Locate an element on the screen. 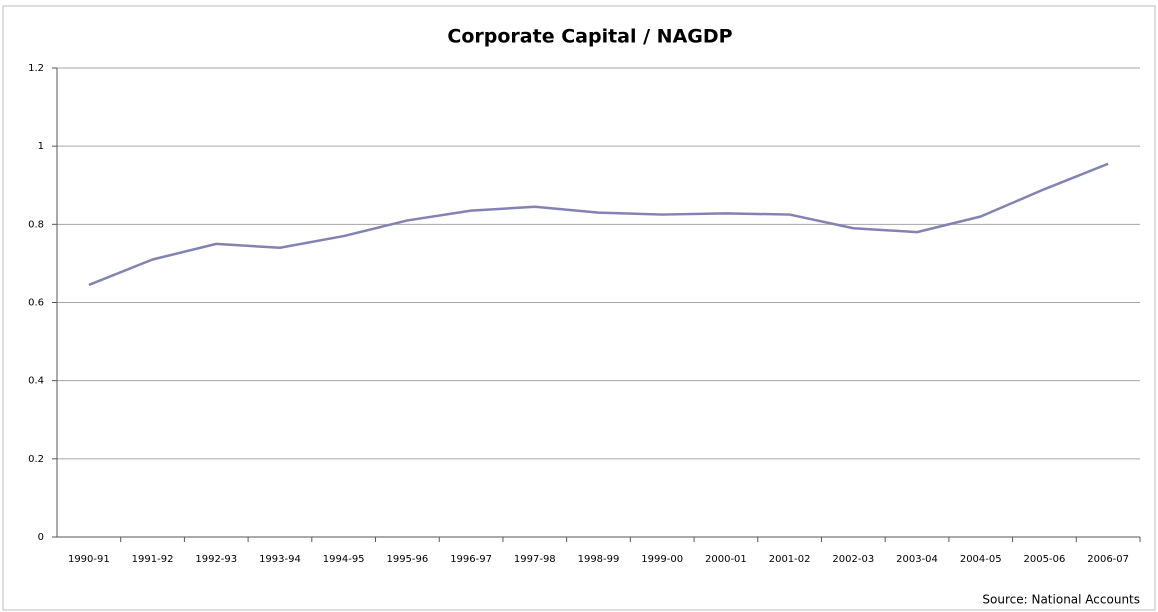 The height and width of the screenshot is (612, 1158). y-tick-label: 0.4 is located at coordinates (36, 381).